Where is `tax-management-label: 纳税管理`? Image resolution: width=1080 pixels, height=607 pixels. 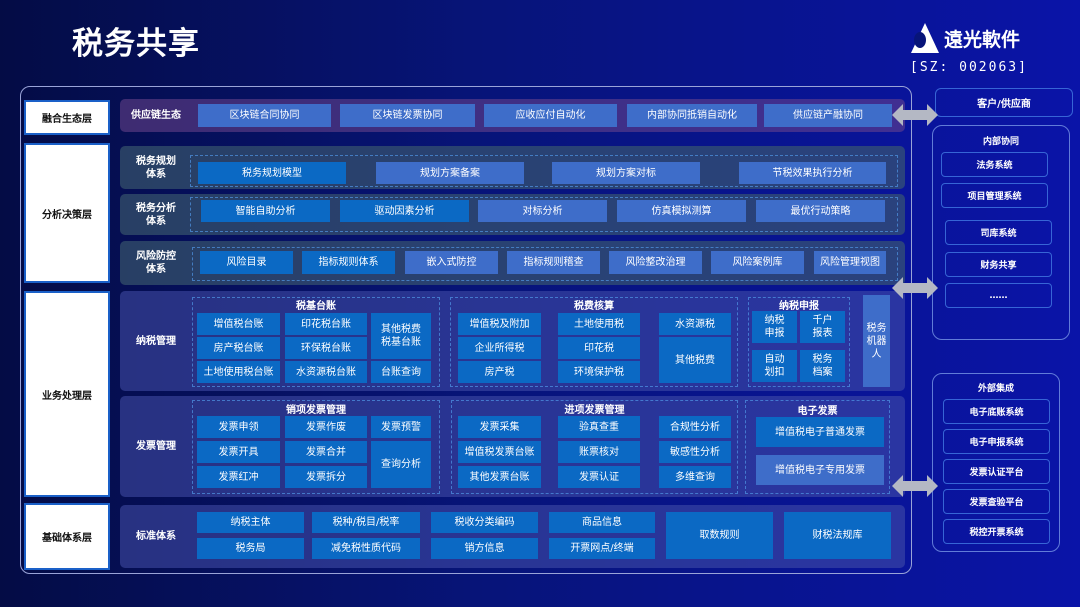 tax-management-label: 纳税管理 is located at coordinates (156, 341).